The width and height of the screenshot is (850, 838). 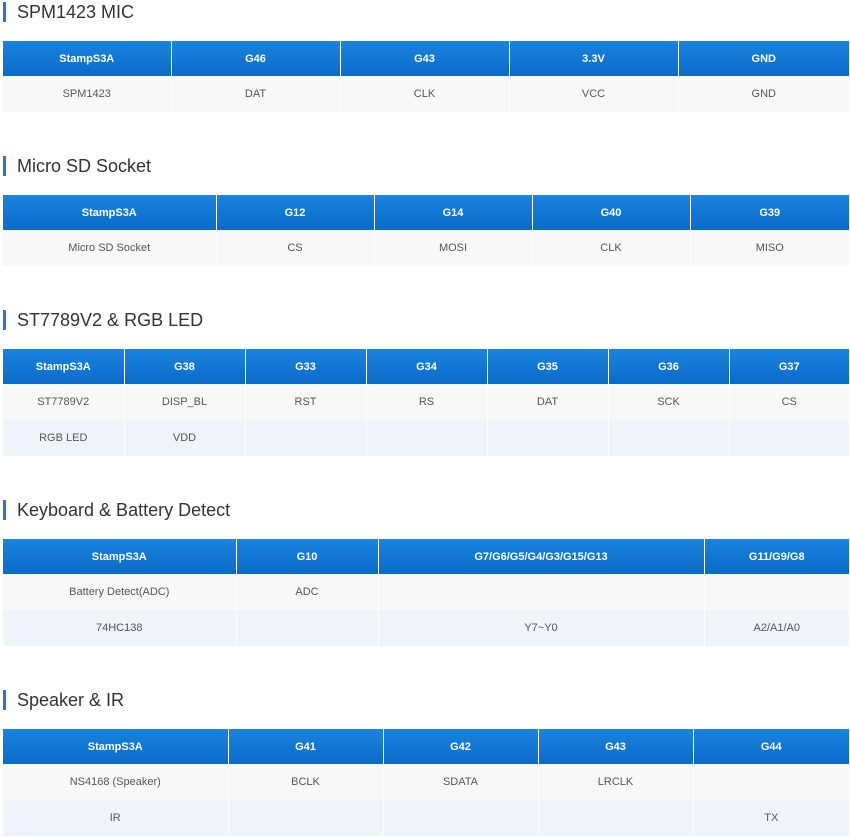 What do you see at coordinates (115, 782) in the screenshot?
I see `table-cell: NS4168 (Speaker)` at bounding box center [115, 782].